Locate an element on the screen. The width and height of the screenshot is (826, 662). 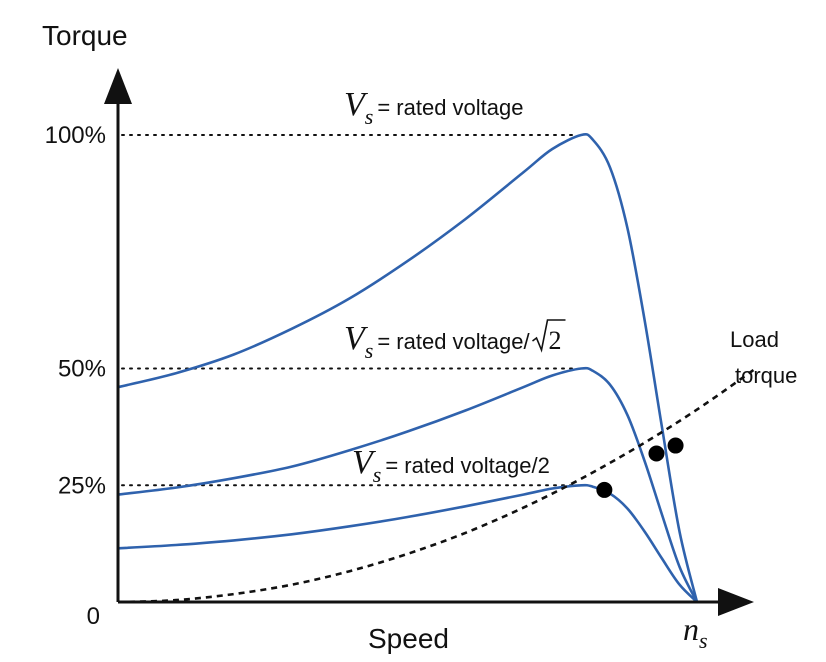
x-end-subscript: s is located at coordinates (703, 640).